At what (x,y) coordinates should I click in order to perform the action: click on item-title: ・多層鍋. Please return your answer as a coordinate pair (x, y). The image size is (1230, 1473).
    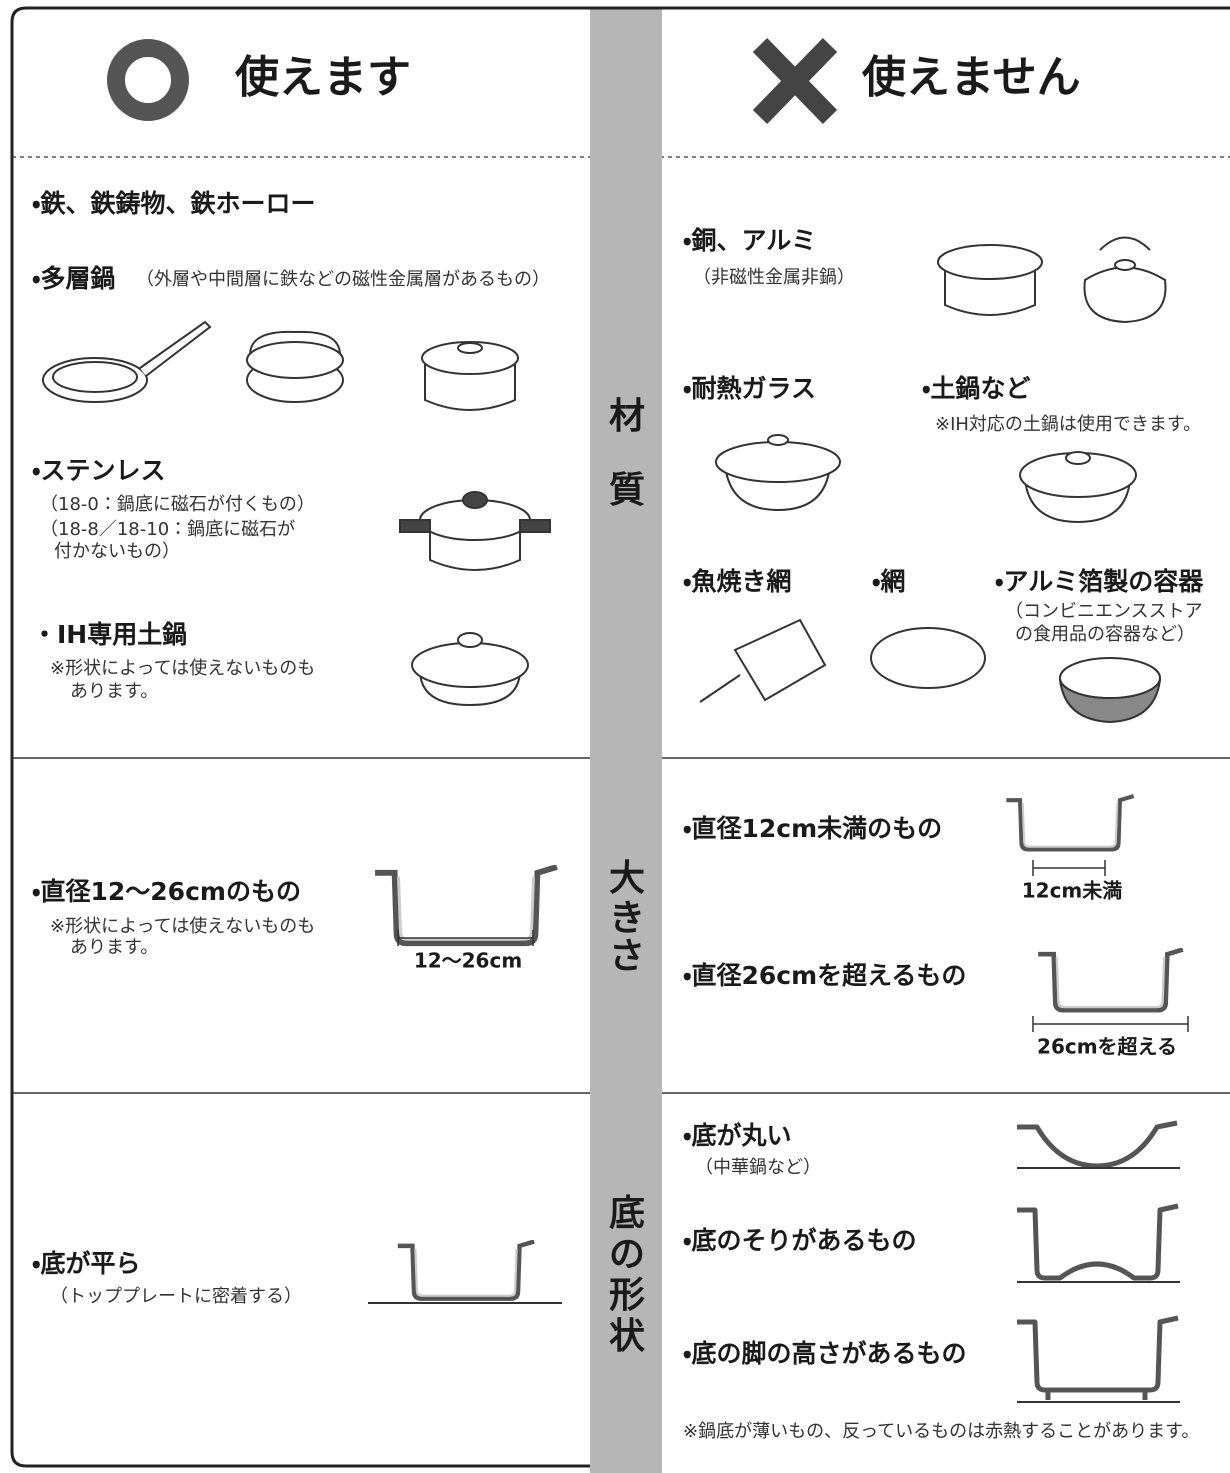
    Looking at the image, I should click on (74, 278).